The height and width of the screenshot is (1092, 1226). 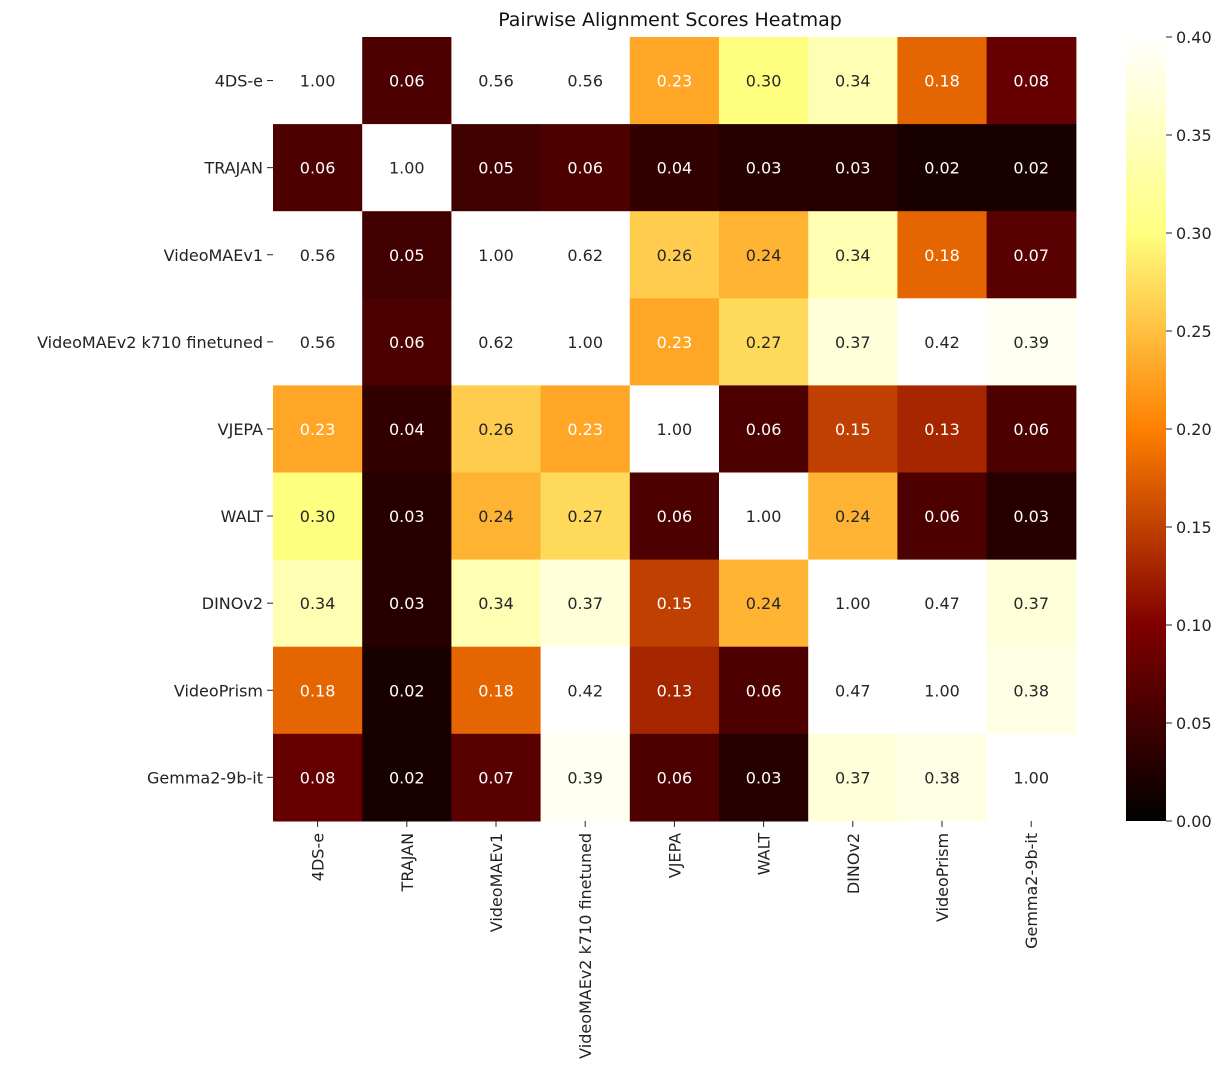 I want to click on cell-value-label: 0.05, so click(x=496, y=168).